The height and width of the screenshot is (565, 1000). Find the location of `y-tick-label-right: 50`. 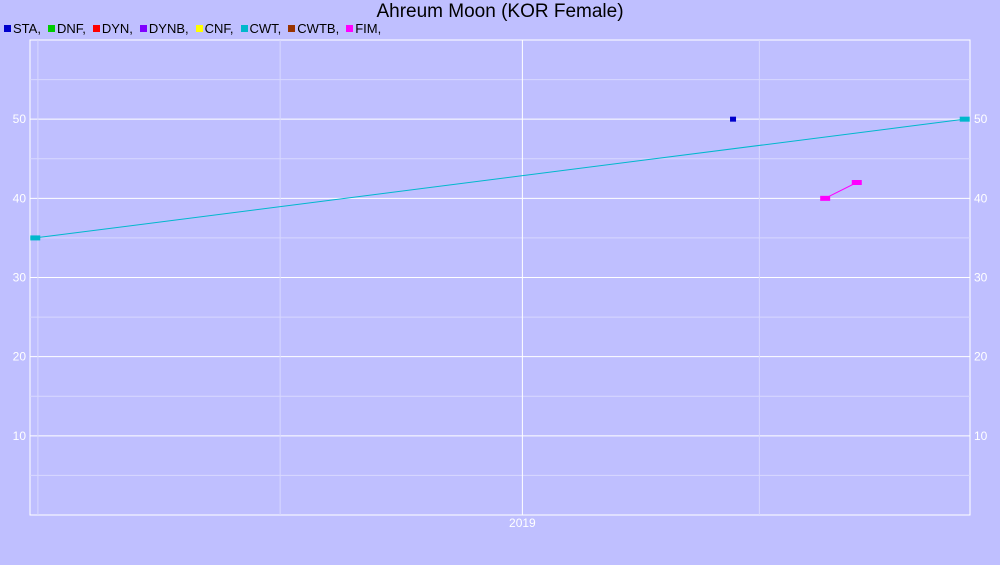

y-tick-label-right: 50 is located at coordinates (981, 119).